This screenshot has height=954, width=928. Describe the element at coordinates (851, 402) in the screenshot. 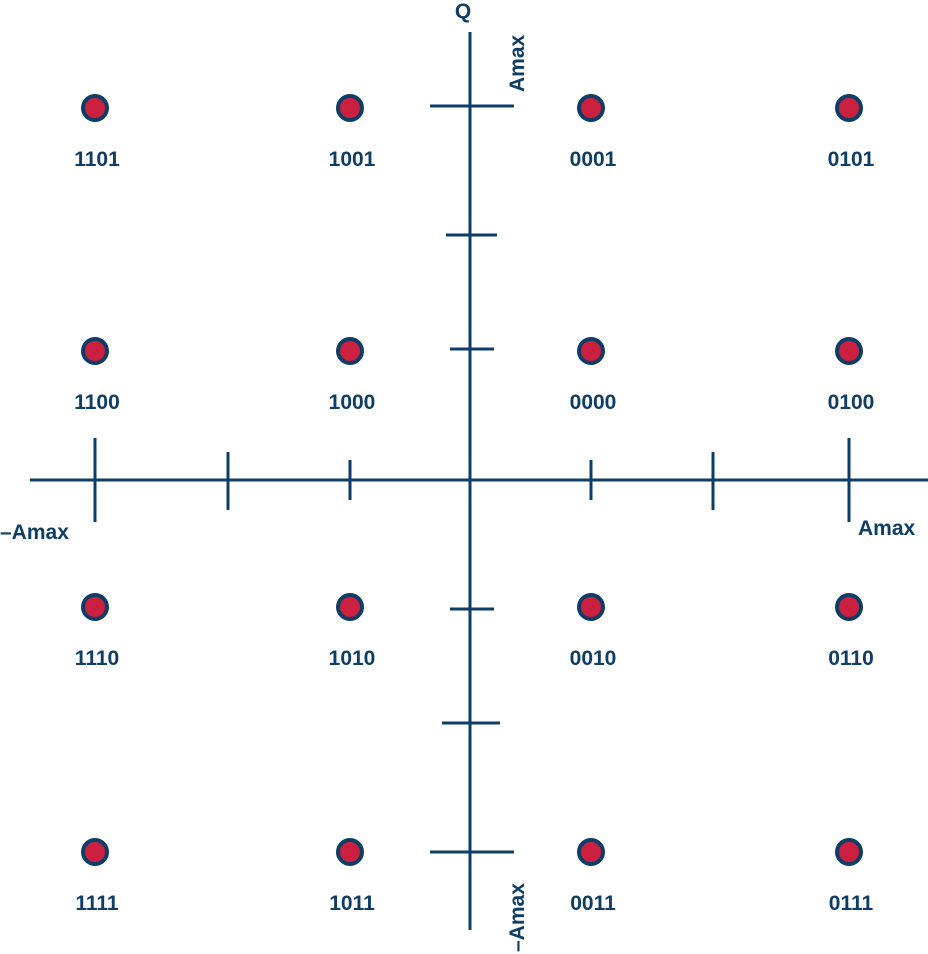

I see `point-label: 0100` at that location.